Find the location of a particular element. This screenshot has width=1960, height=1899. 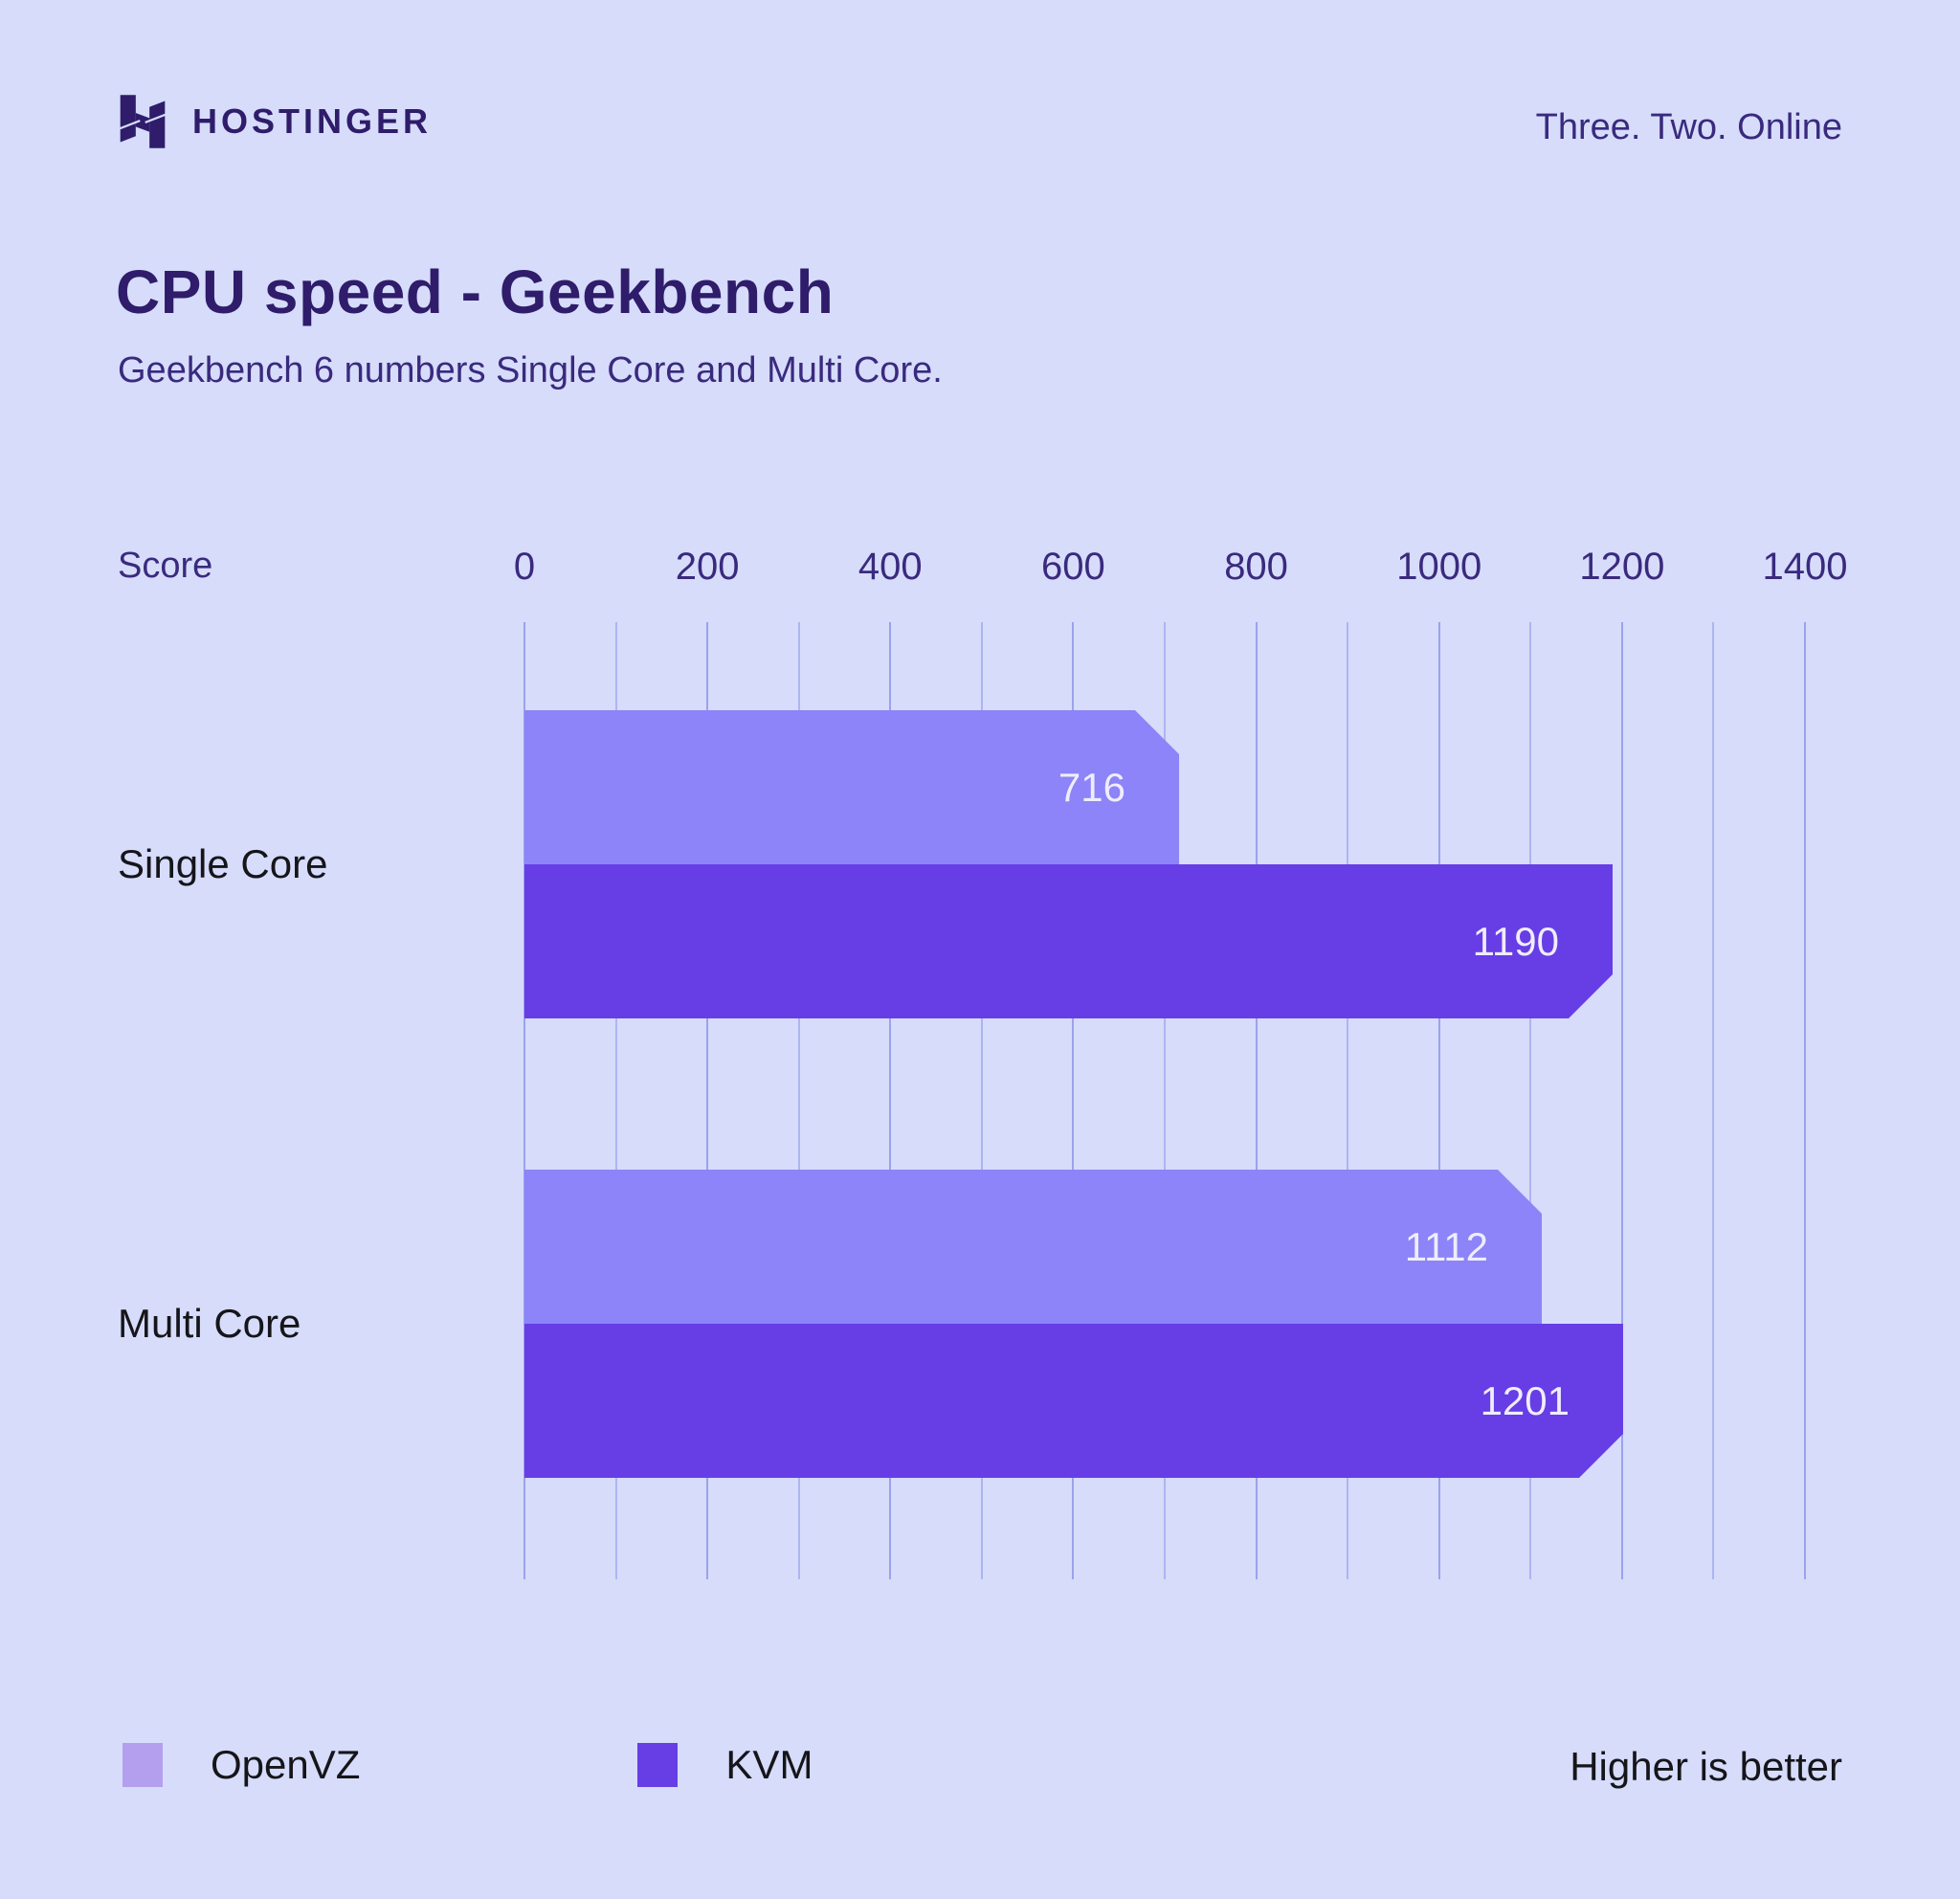

hostinger-h-icon is located at coordinates (143, 121).